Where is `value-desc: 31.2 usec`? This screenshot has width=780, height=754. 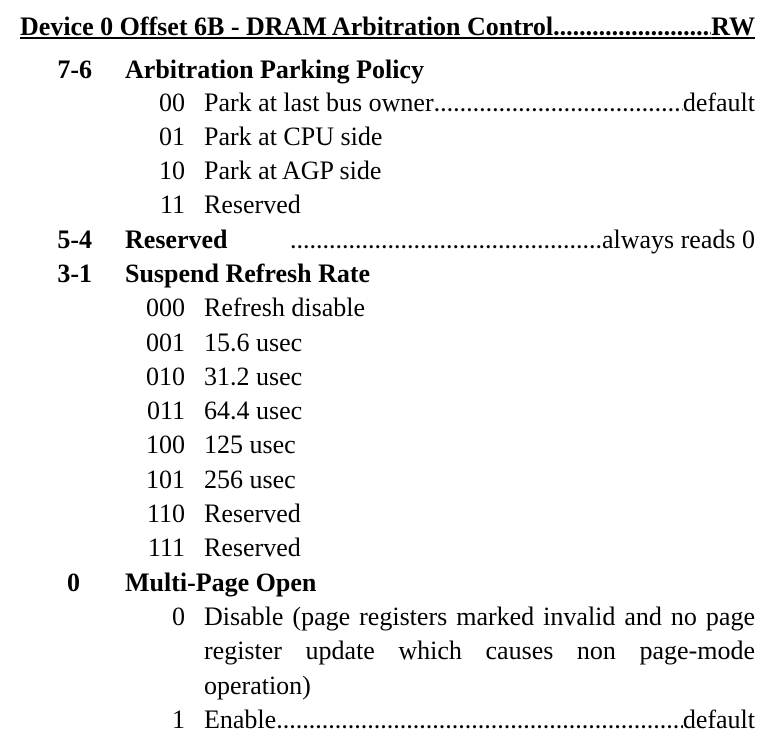 value-desc: 31.2 usec is located at coordinates (253, 376).